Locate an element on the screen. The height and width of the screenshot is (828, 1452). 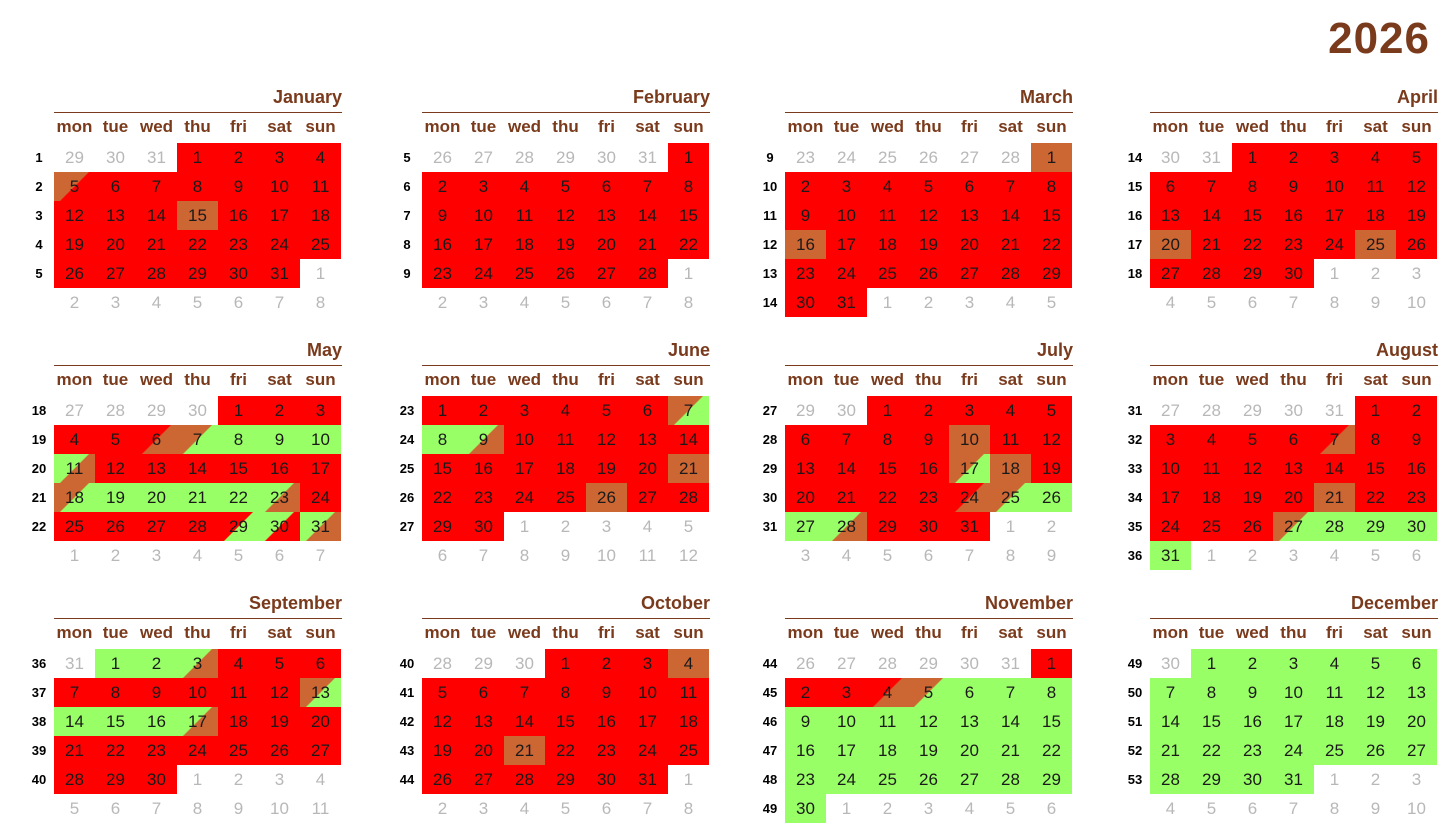
day-cell: 12 is located at coordinates (606, 439).